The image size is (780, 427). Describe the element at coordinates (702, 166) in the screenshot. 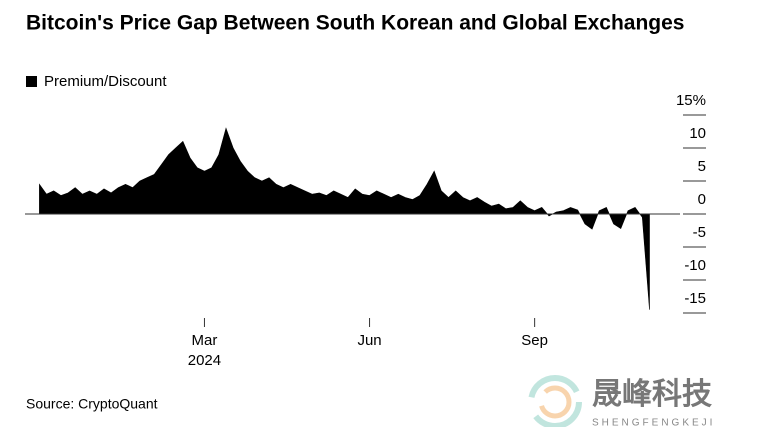

I see `y-tick-label: 5` at that location.